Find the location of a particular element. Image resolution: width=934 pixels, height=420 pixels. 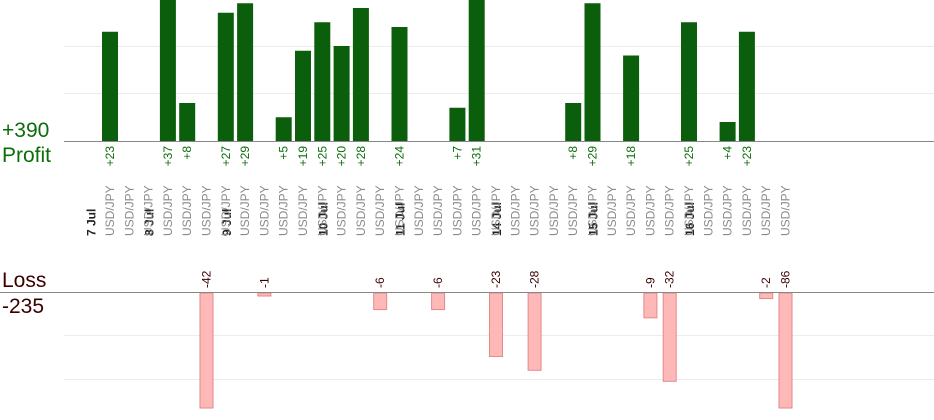

loss-value-label: -28 is located at coordinates (535, 279).